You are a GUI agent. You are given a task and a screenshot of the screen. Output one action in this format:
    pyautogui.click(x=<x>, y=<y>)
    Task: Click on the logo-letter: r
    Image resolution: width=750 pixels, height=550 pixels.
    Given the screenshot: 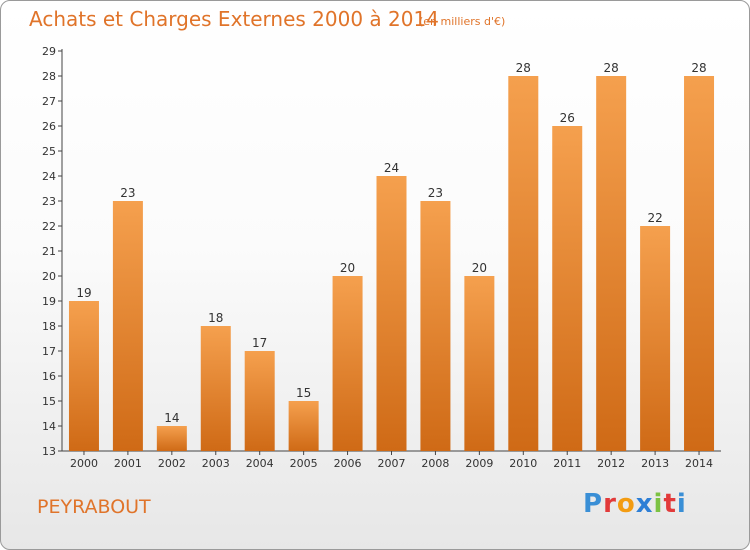 What is the action you would take?
    pyautogui.click(x=610, y=504)
    